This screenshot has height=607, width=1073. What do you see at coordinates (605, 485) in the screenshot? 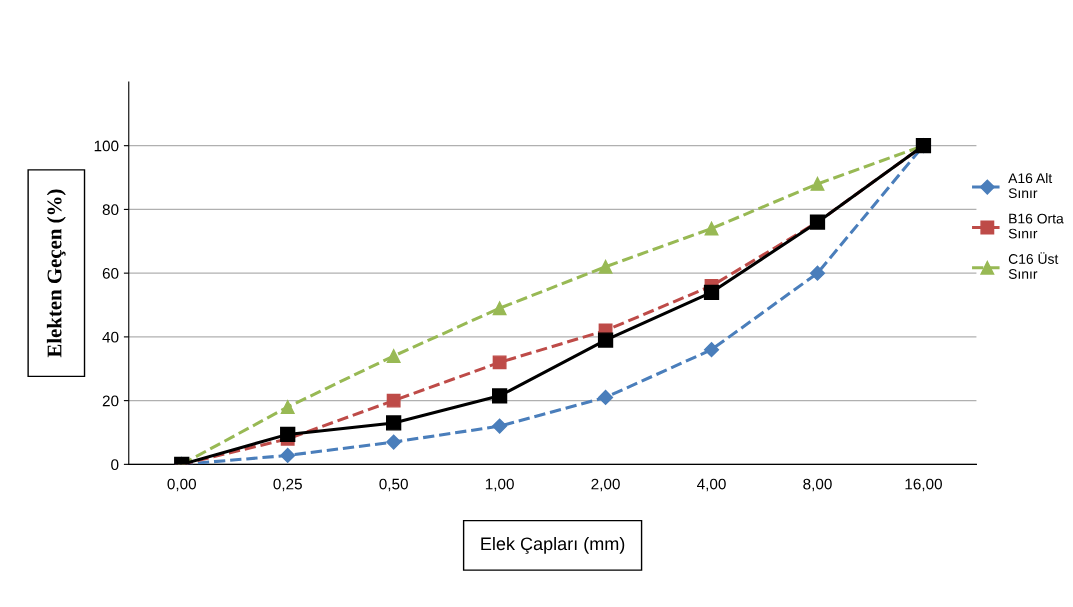
I see `x-tick-label: 2,00` at bounding box center [605, 485].